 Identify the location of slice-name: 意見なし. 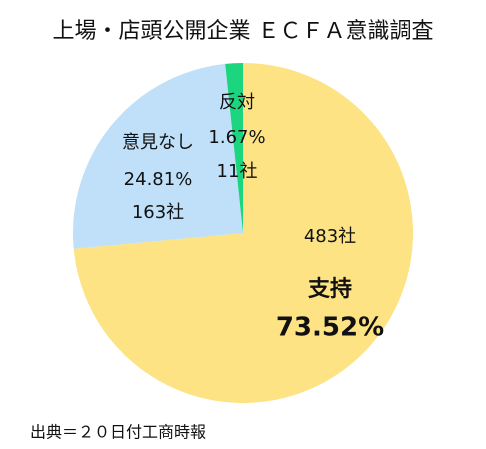
(158, 142).